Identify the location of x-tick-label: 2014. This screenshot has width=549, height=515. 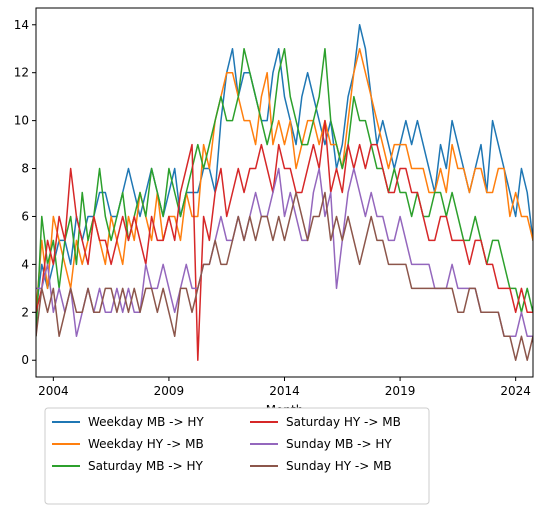
(284, 391).